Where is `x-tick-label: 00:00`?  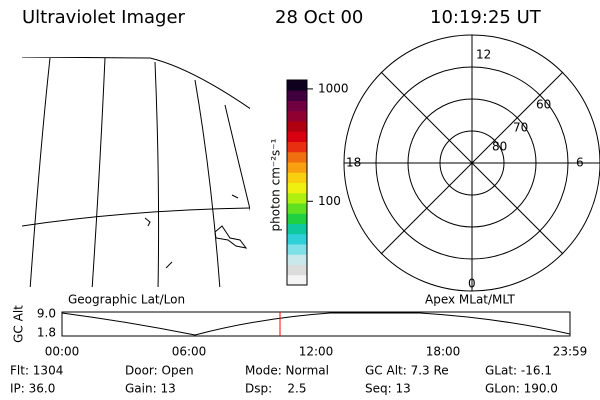
x-tick-label: 00:00 is located at coordinates (62, 352).